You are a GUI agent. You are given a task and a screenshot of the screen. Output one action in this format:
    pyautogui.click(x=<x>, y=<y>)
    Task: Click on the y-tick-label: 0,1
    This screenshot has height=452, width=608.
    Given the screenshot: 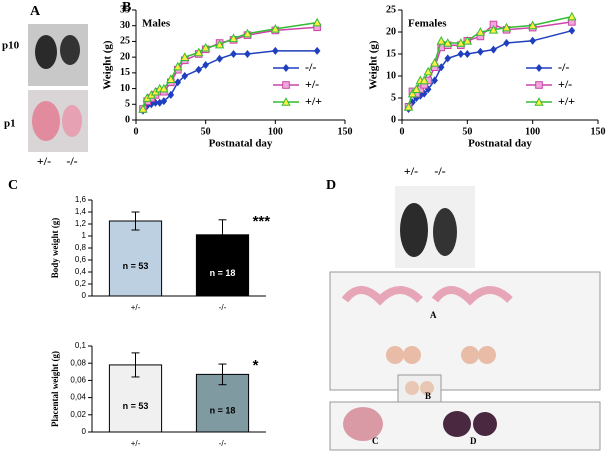 What is the action you would take?
    pyautogui.click(x=81, y=345)
    